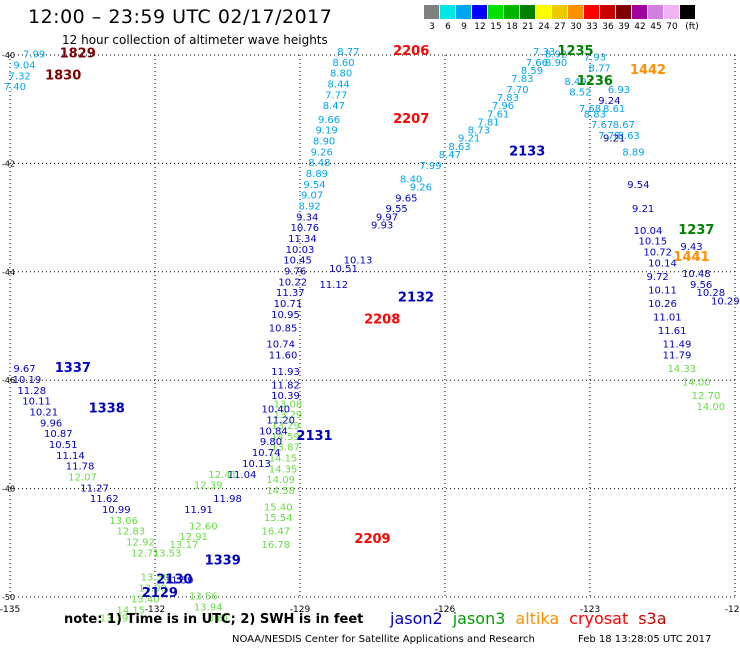 This screenshot has height=650, width=740. Describe the element at coordinates (36, 402) in the screenshot. I see `wave-height-value: 10.11` at that location.